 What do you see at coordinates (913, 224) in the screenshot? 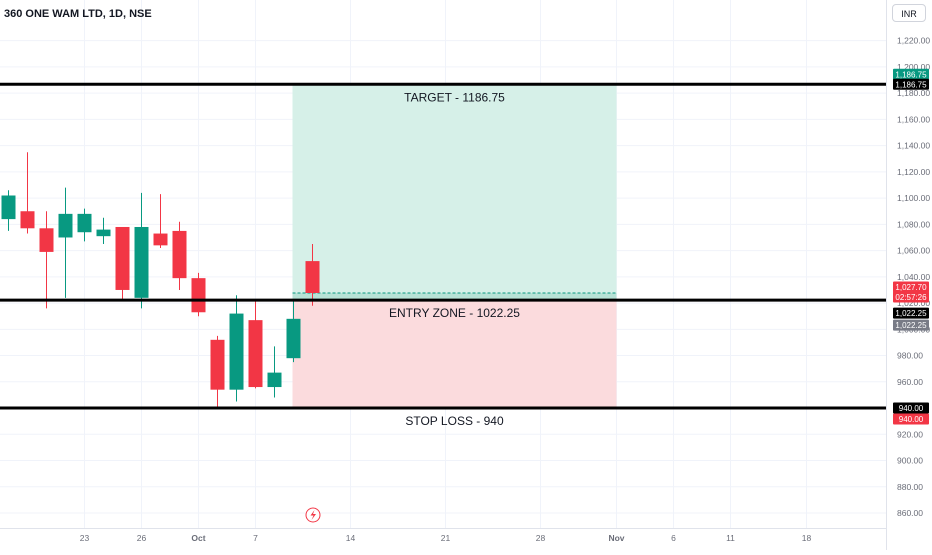
I see `y-tick-label: 1,080.00` at bounding box center [913, 224].